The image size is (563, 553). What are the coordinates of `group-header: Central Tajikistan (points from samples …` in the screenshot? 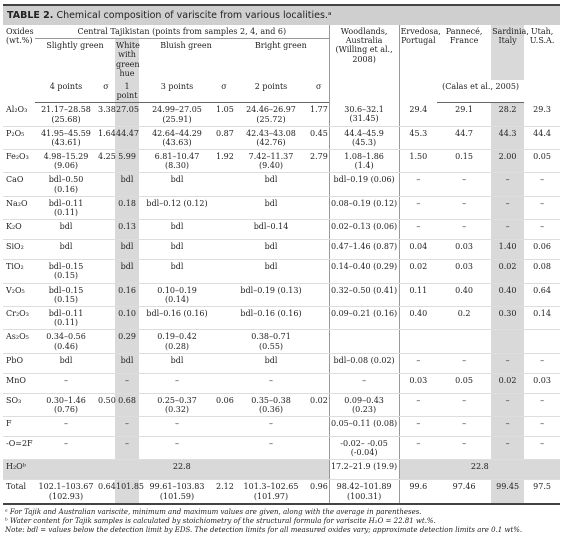 It's located at (182, 32).